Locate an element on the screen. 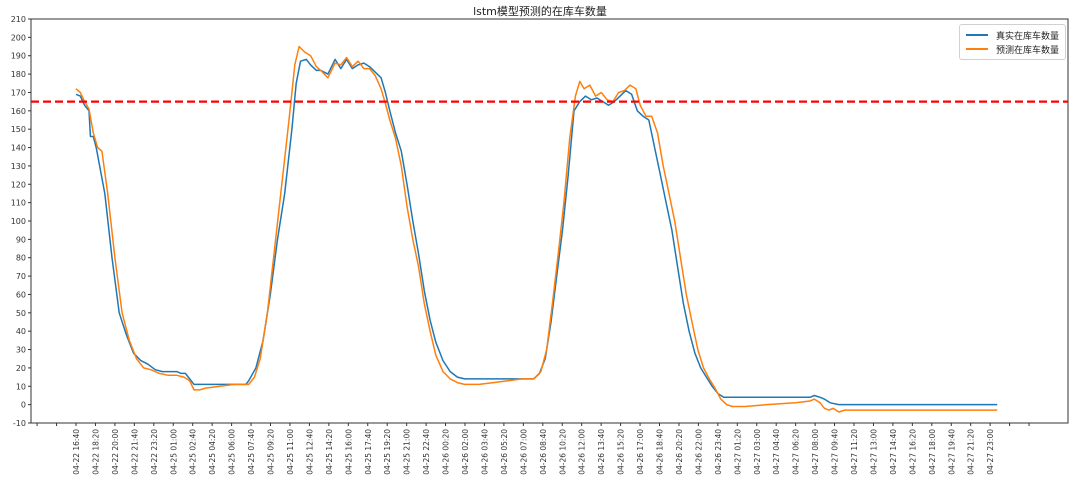  y-tick-label: 50 is located at coordinates (21, 313).